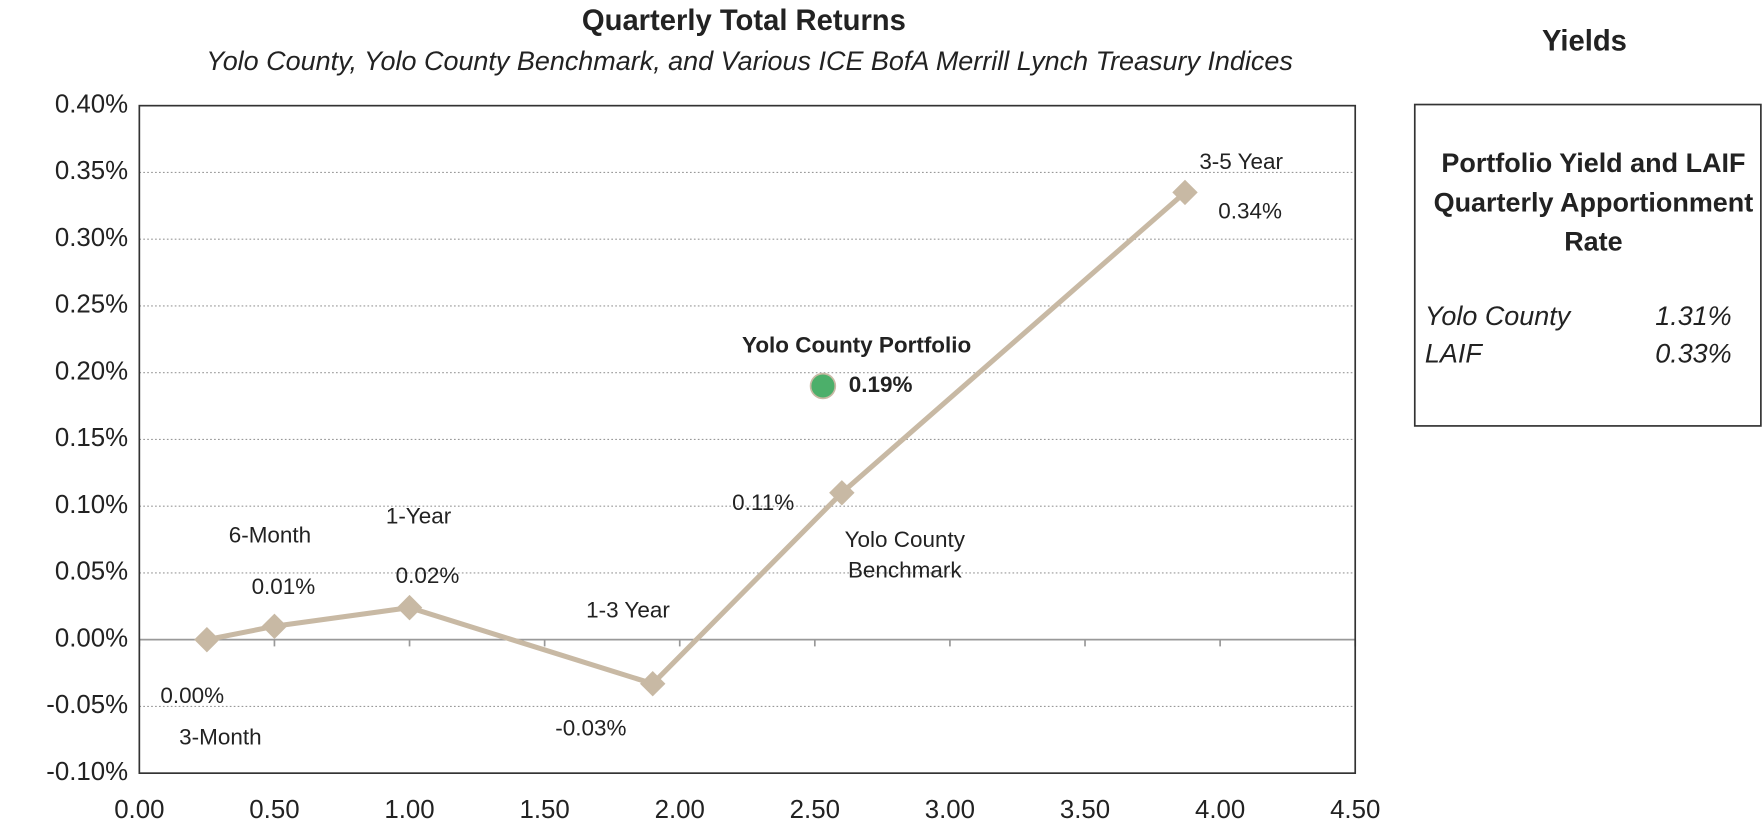 Image resolution: width=1762 pixels, height=826 pixels. I want to click on value-label: -0.03%, so click(590, 728).